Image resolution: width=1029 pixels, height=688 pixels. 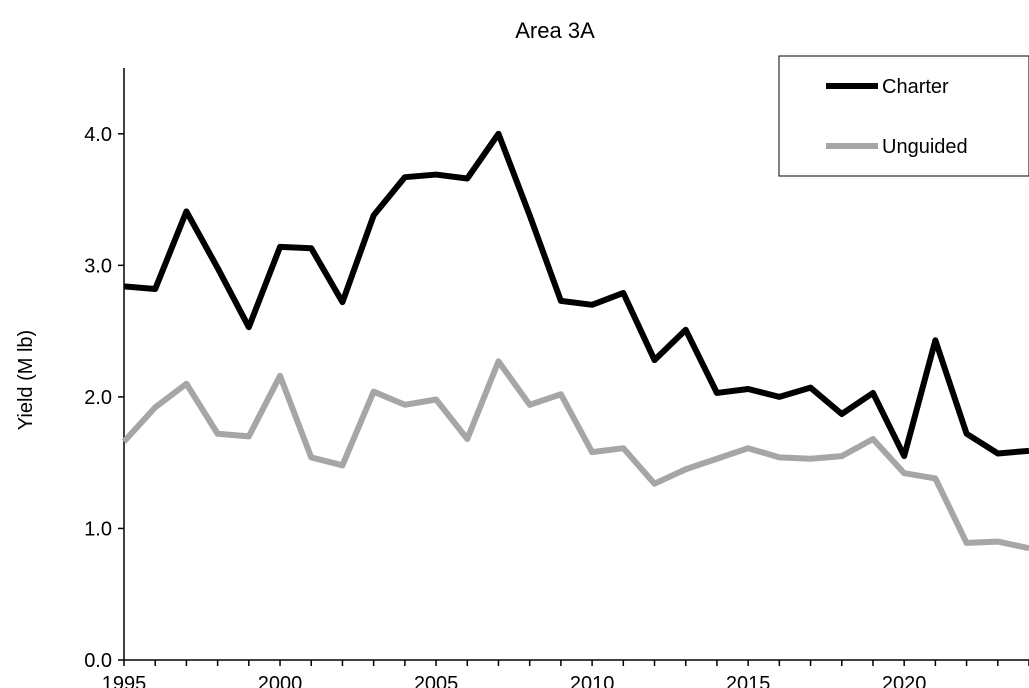 What do you see at coordinates (280, 680) in the screenshot?
I see `x-tick-label: 2000` at bounding box center [280, 680].